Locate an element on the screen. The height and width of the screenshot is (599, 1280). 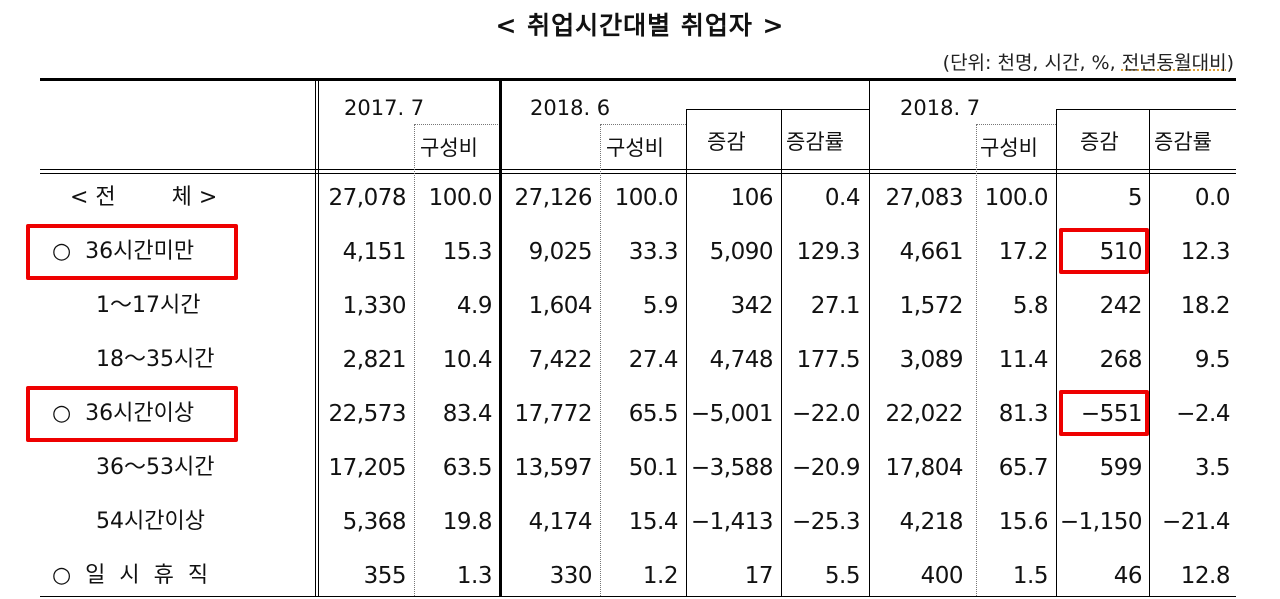
cell-s17: 63.5 is located at coordinates (467, 468).